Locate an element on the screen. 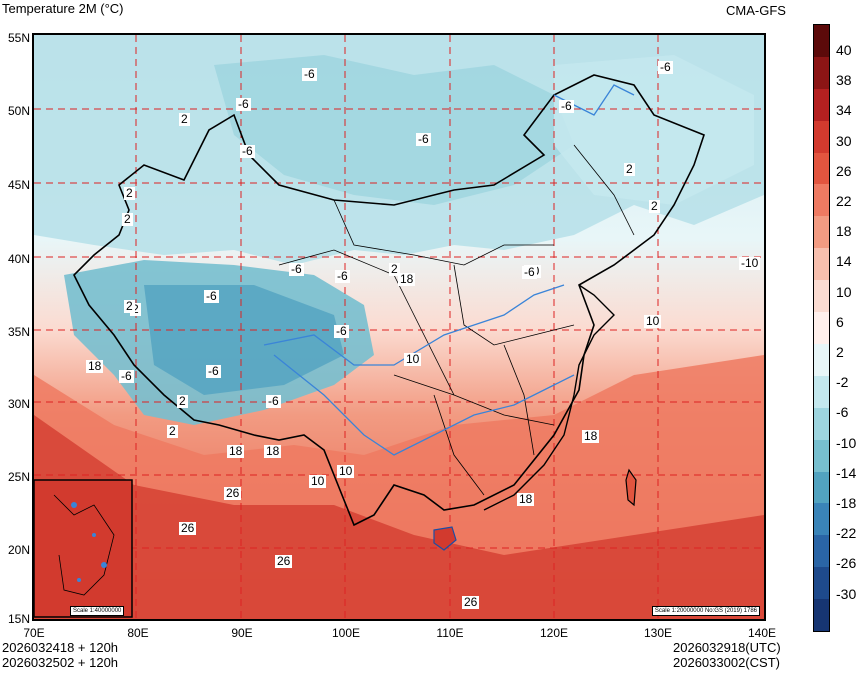  init-time-cst: 2026032502 + 120h is located at coordinates (60, 662).